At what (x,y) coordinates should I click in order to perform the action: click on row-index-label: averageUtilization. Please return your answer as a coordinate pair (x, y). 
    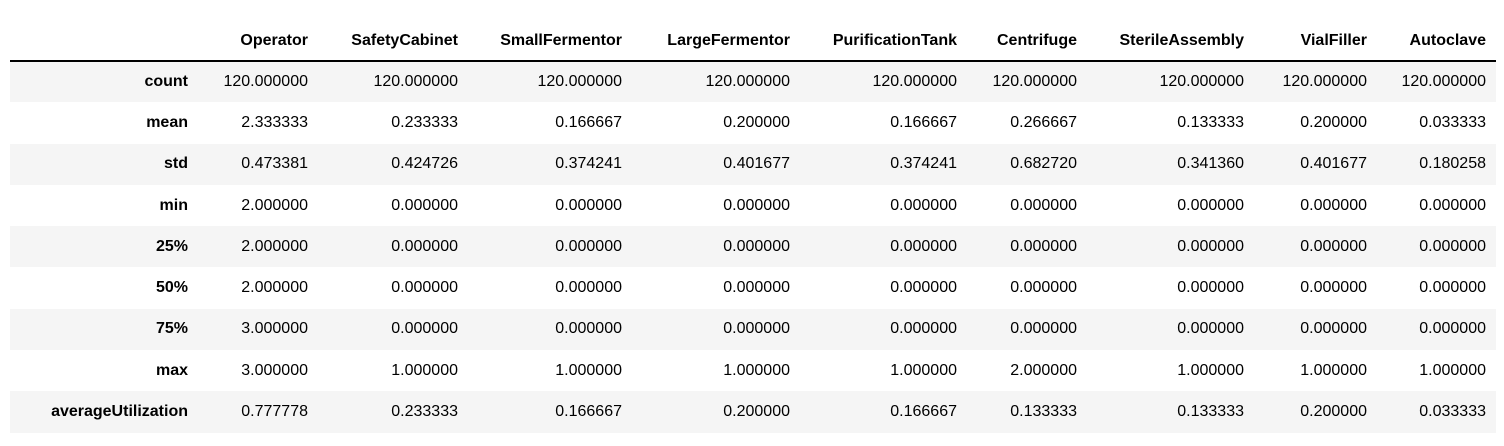
    Looking at the image, I should click on (119, 412).